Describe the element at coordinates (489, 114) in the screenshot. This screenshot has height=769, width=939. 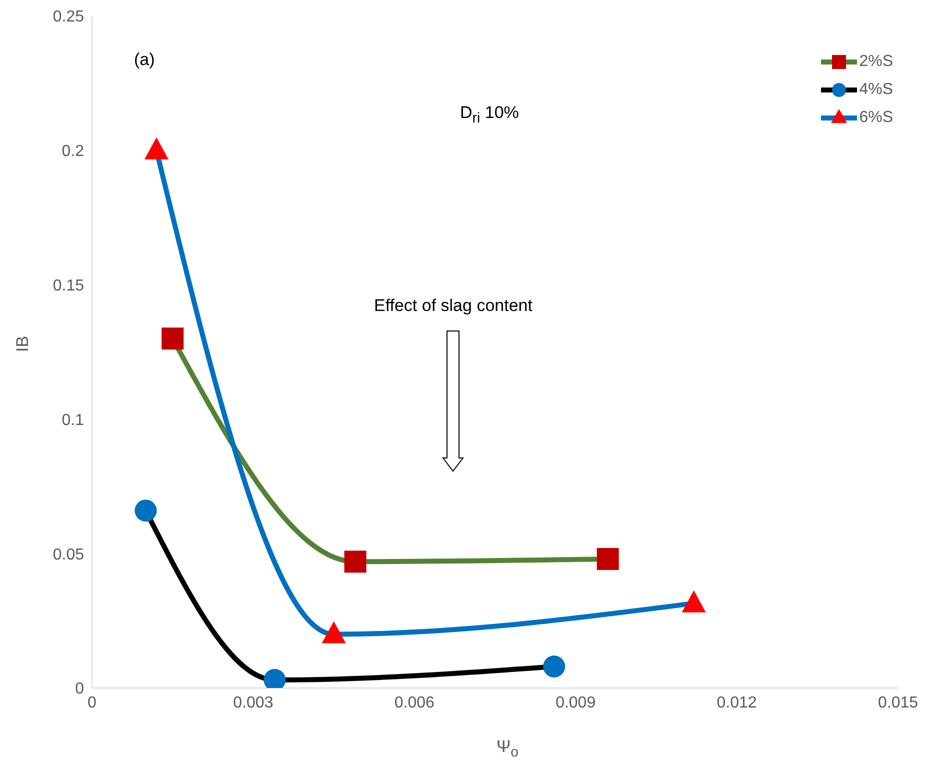
I see `annotation: D$_{ri}$ 10%` at that location.